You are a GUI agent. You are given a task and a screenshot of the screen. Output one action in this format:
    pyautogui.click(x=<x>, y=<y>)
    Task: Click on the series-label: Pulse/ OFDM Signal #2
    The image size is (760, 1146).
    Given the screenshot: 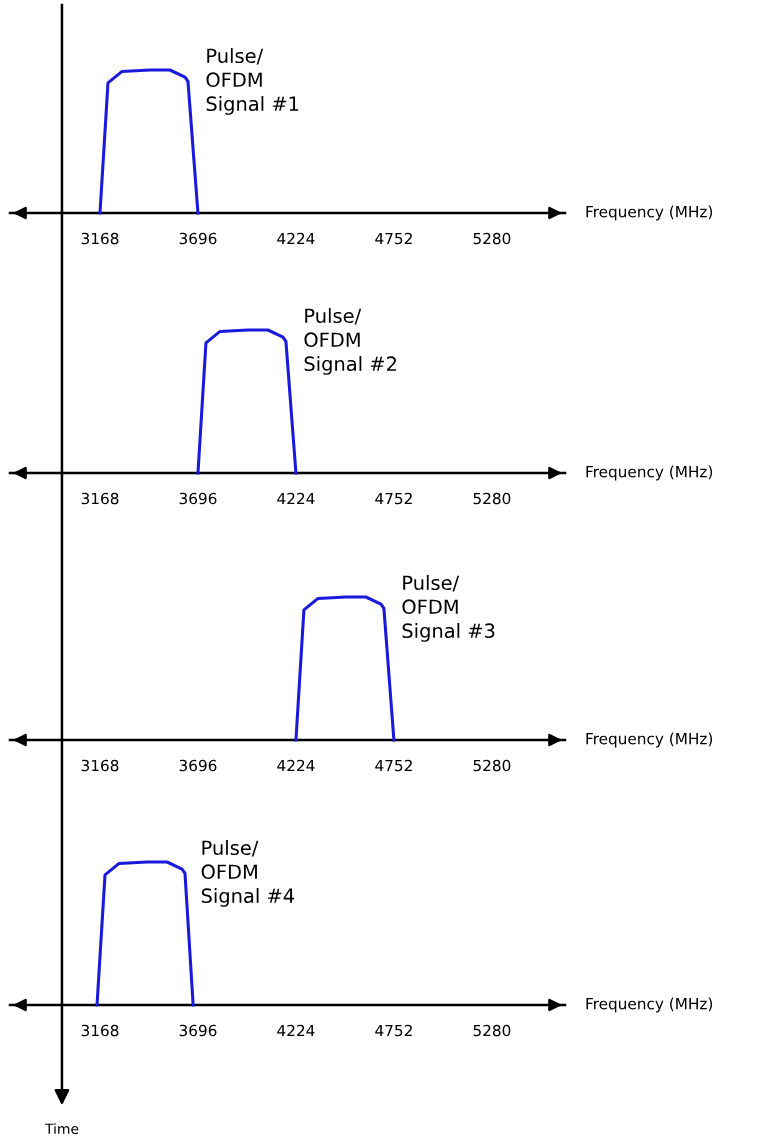 What is the action you would take?
    pyautogui.click(x=350, y=341)
    